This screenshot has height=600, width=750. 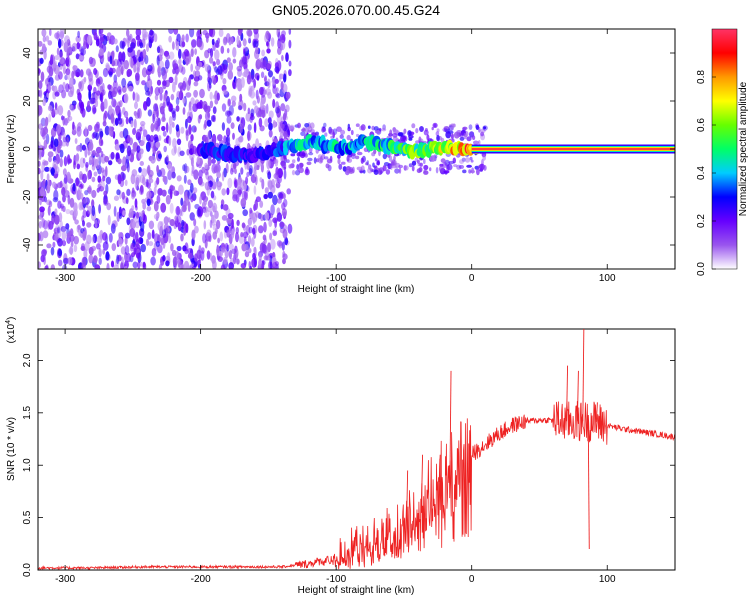 What do you see at coordinates (701, 221) in the screenshot?
I see `colorbar-tick-label: 0.2` at bounding box center [701, 221].